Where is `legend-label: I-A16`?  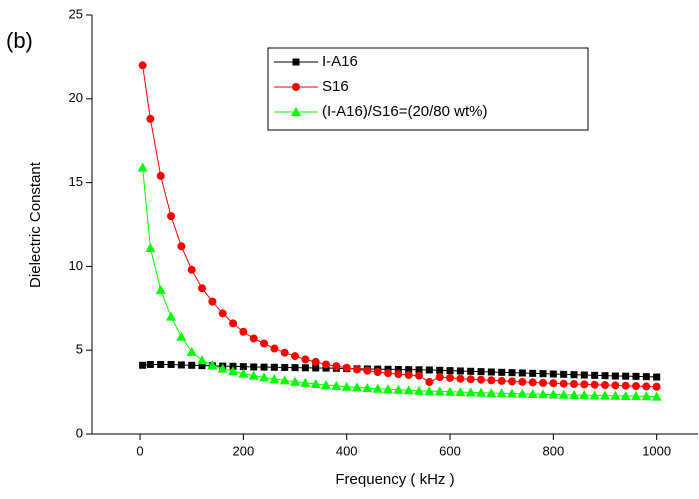 legend-label: I-A16 is located at coordinates (340, 61).